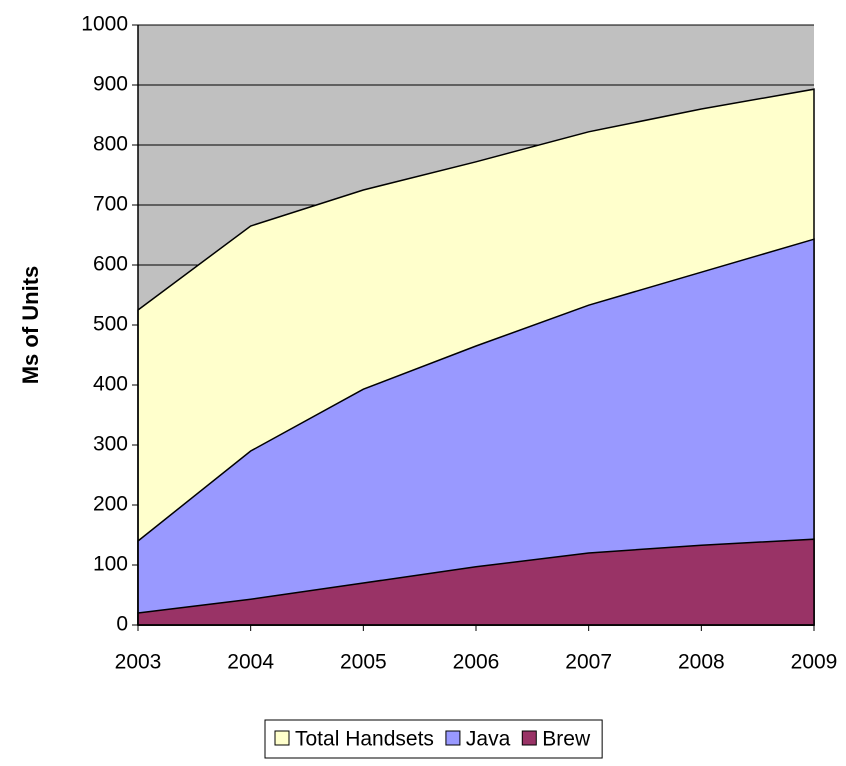 This screenshot has width=846, height=766. I want to click on legend-label: Brew, so click(566, 739).